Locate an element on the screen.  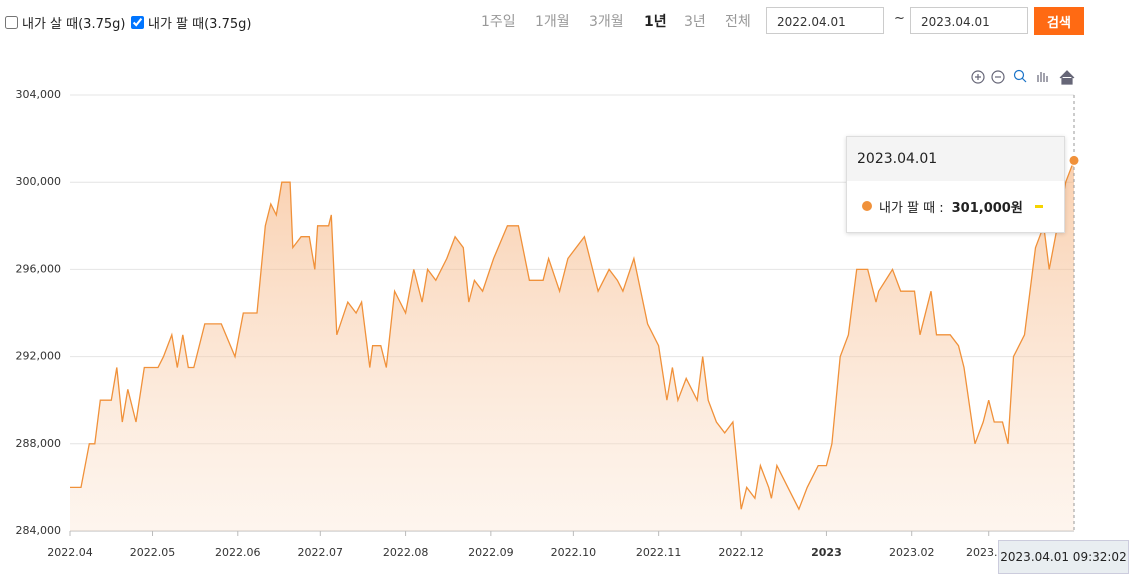
y-tick-label: 292,000 is located at coordinates (39, 356).